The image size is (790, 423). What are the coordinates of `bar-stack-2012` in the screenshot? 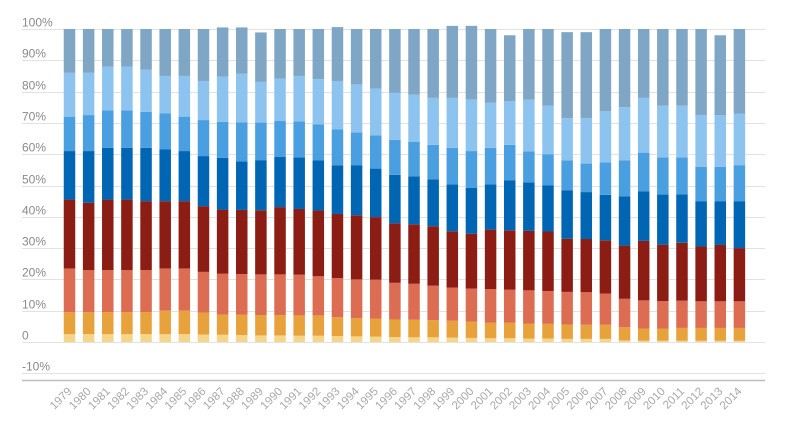 It's located at (701, 185).